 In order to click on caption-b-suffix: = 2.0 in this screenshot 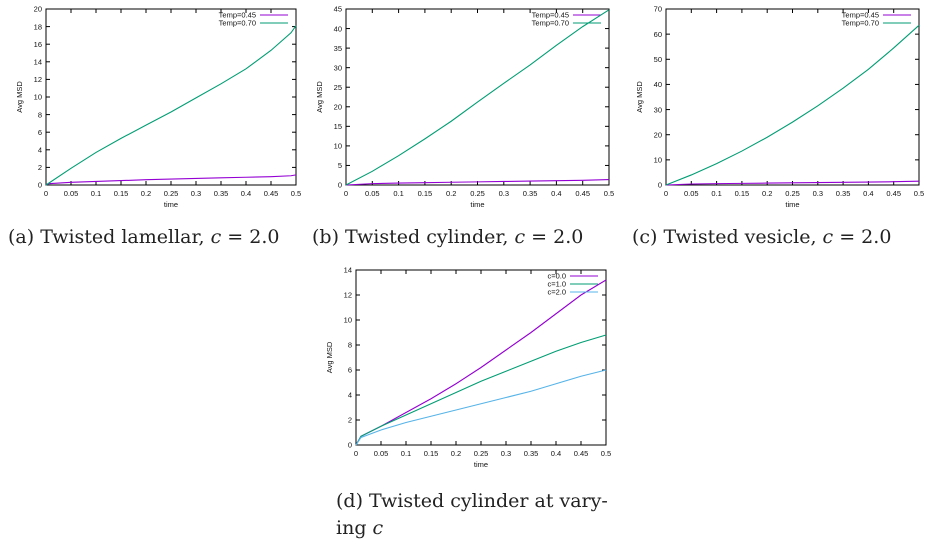, I will do `click(554, 237)`.